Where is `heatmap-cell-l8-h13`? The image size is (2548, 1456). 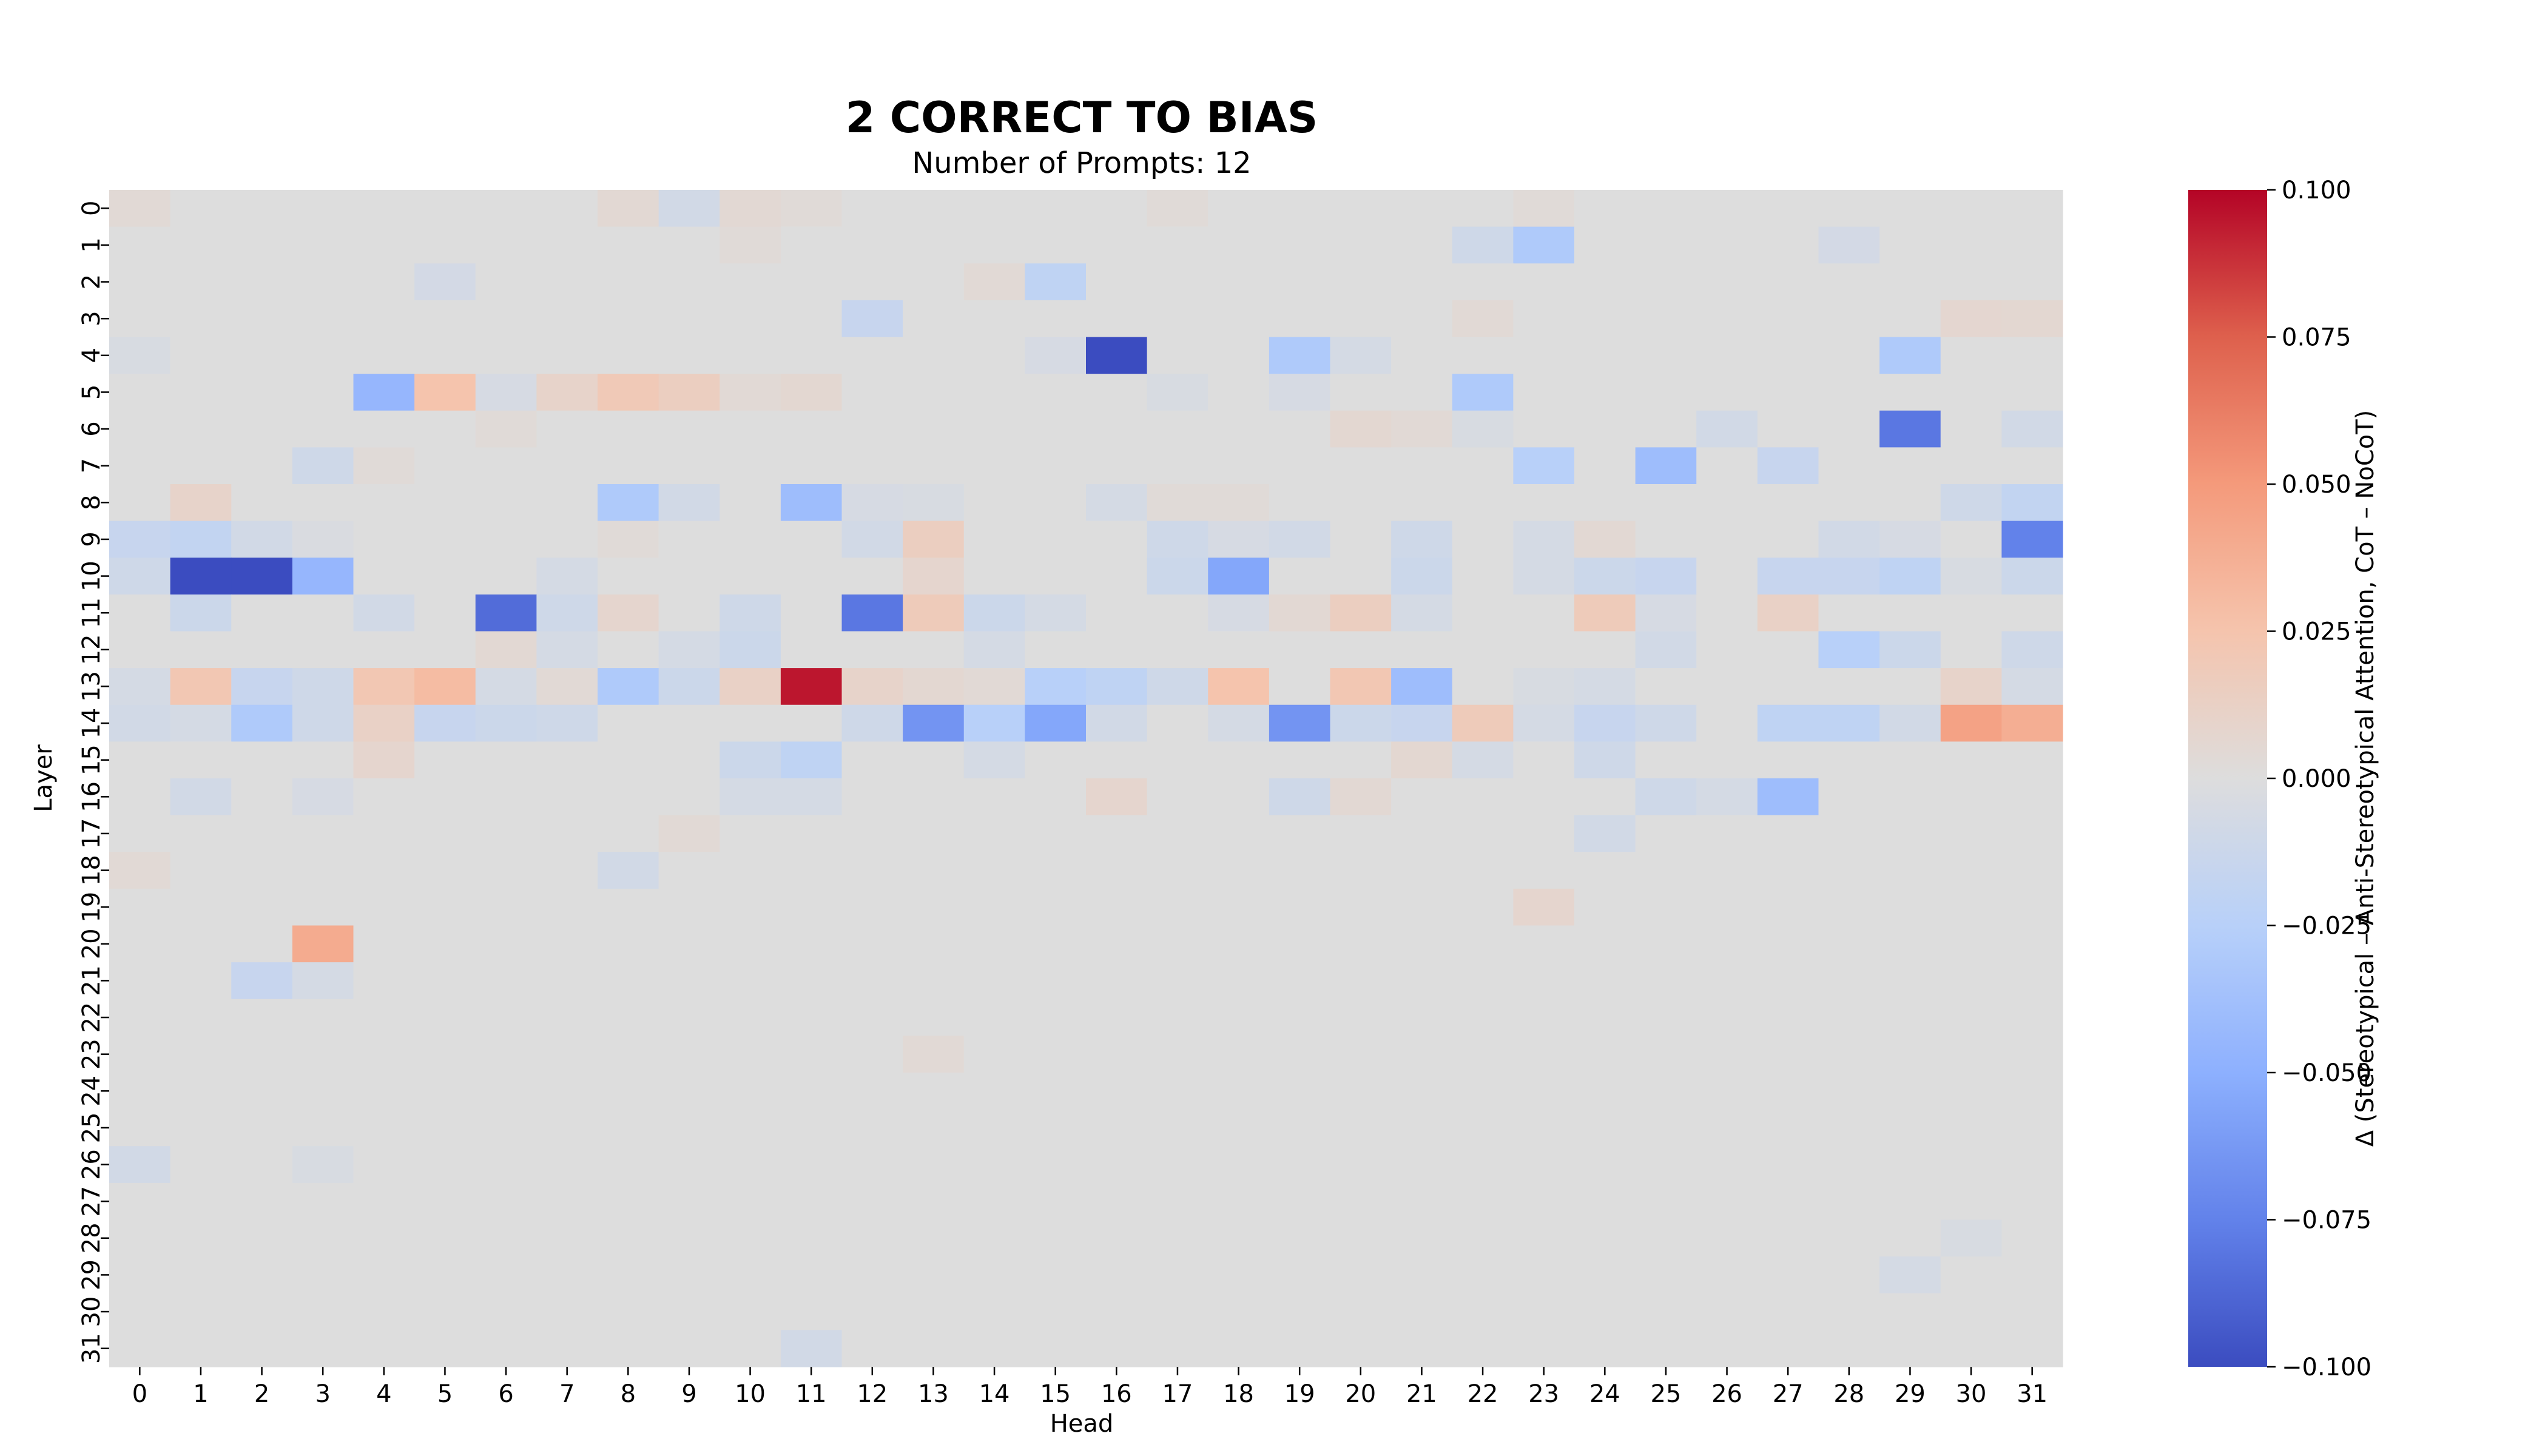
heatmap-cell-l8-h13 is located at coordinates (934, 503).